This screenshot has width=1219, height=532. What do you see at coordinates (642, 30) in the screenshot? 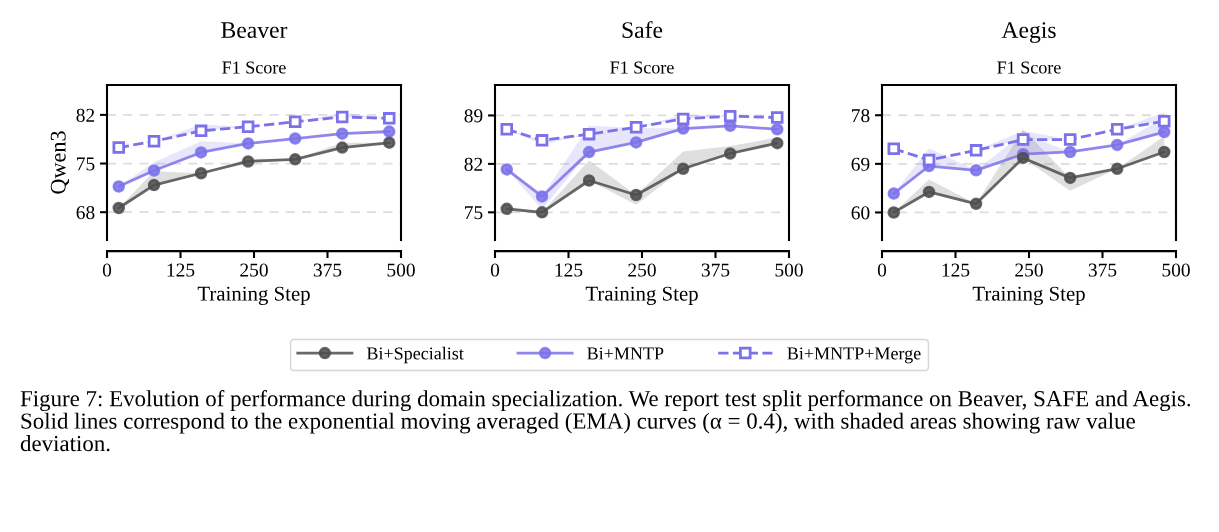
I see `chart-title: Safe` at bounding box center [642, 30].